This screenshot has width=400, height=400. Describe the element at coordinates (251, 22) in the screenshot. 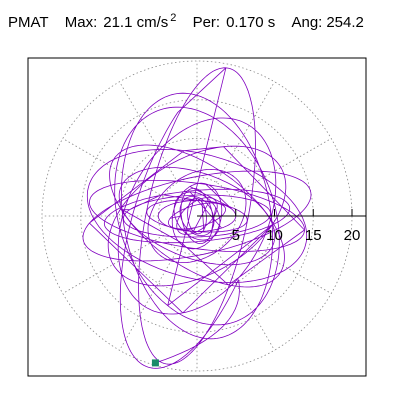

I see `period-value: 0.170 s` at that location.